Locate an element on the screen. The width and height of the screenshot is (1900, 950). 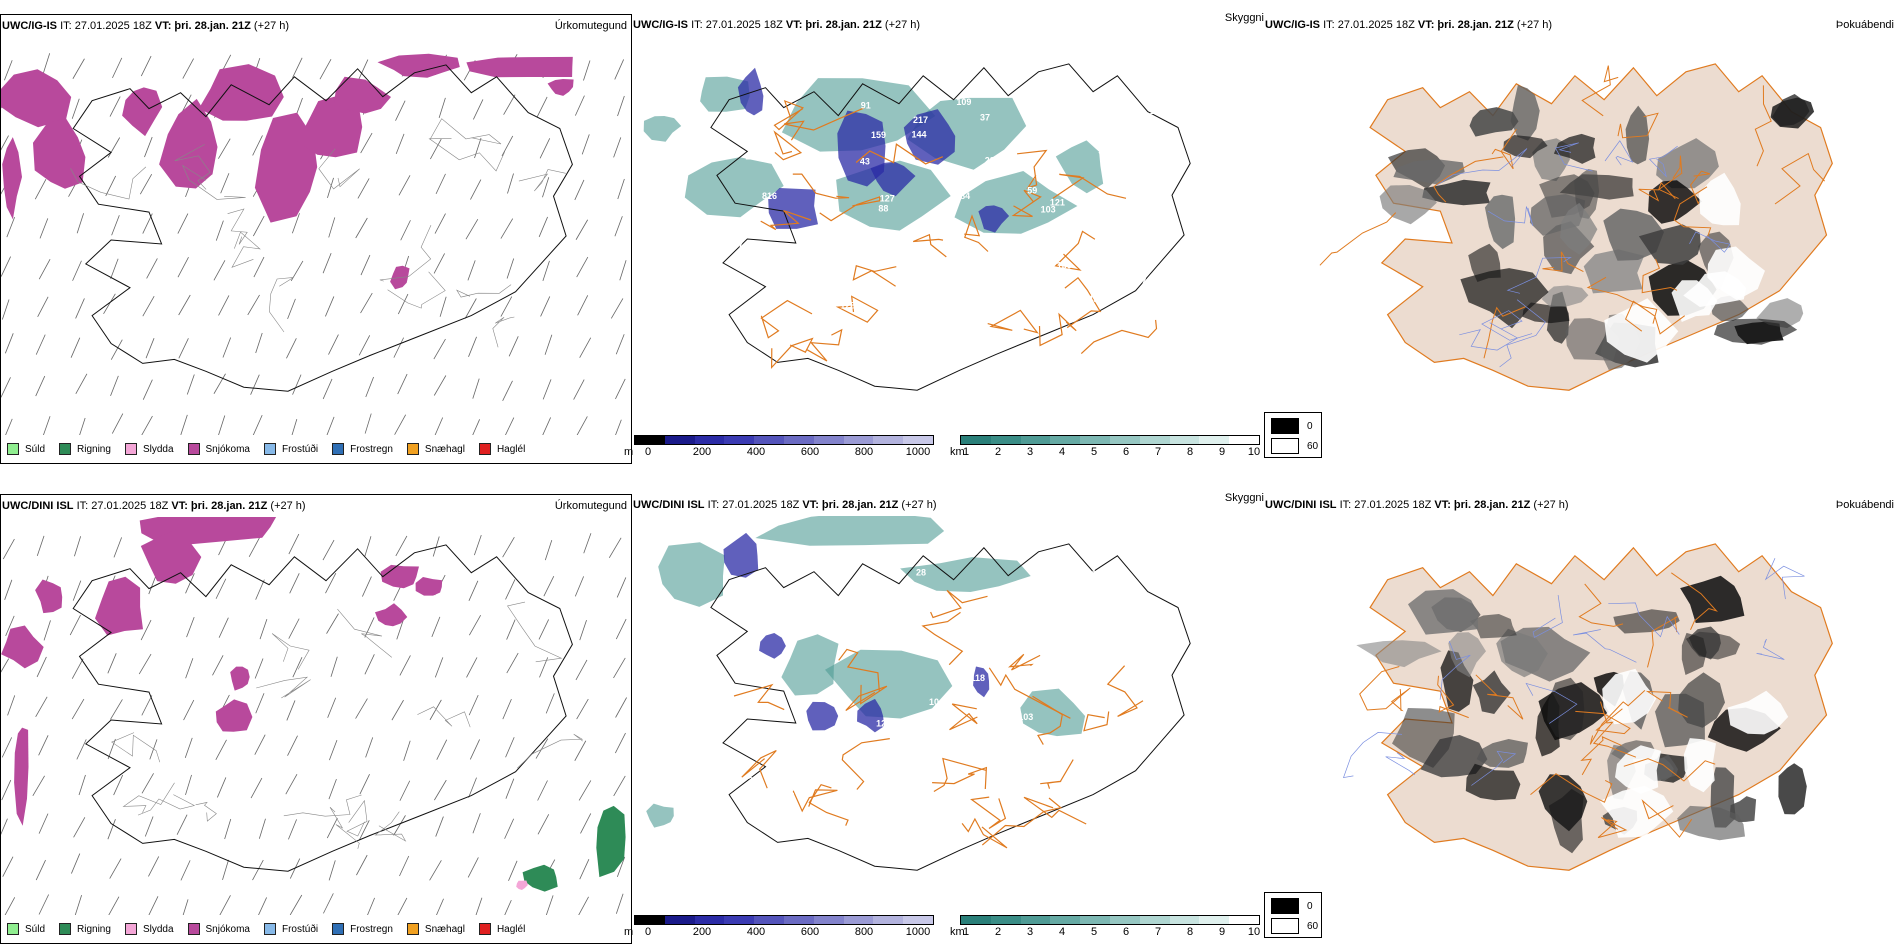
ceiling-value-label: 81 is located at coordinates (941, 263).